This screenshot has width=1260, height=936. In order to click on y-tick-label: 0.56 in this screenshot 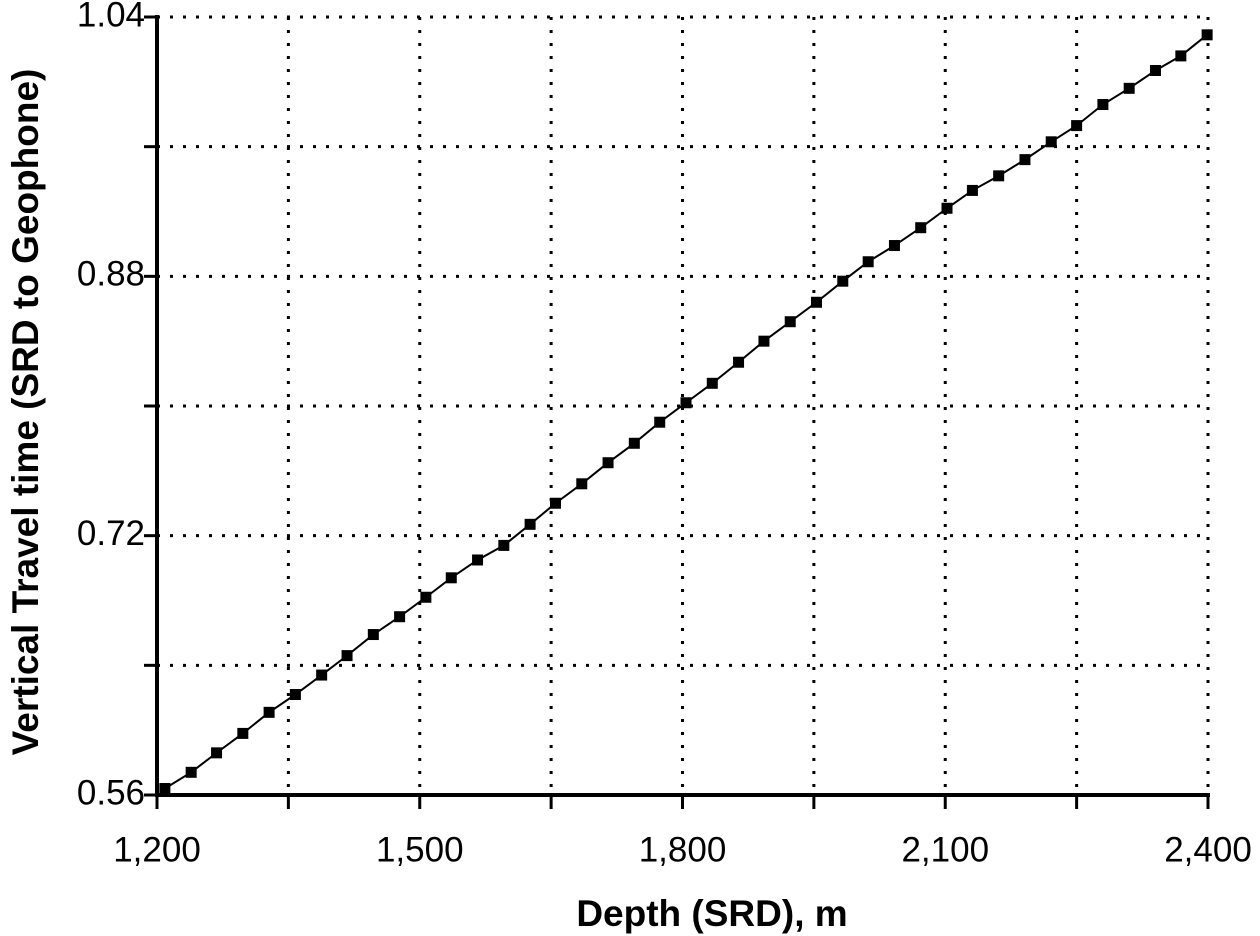, I will do `click(111, 792)`.